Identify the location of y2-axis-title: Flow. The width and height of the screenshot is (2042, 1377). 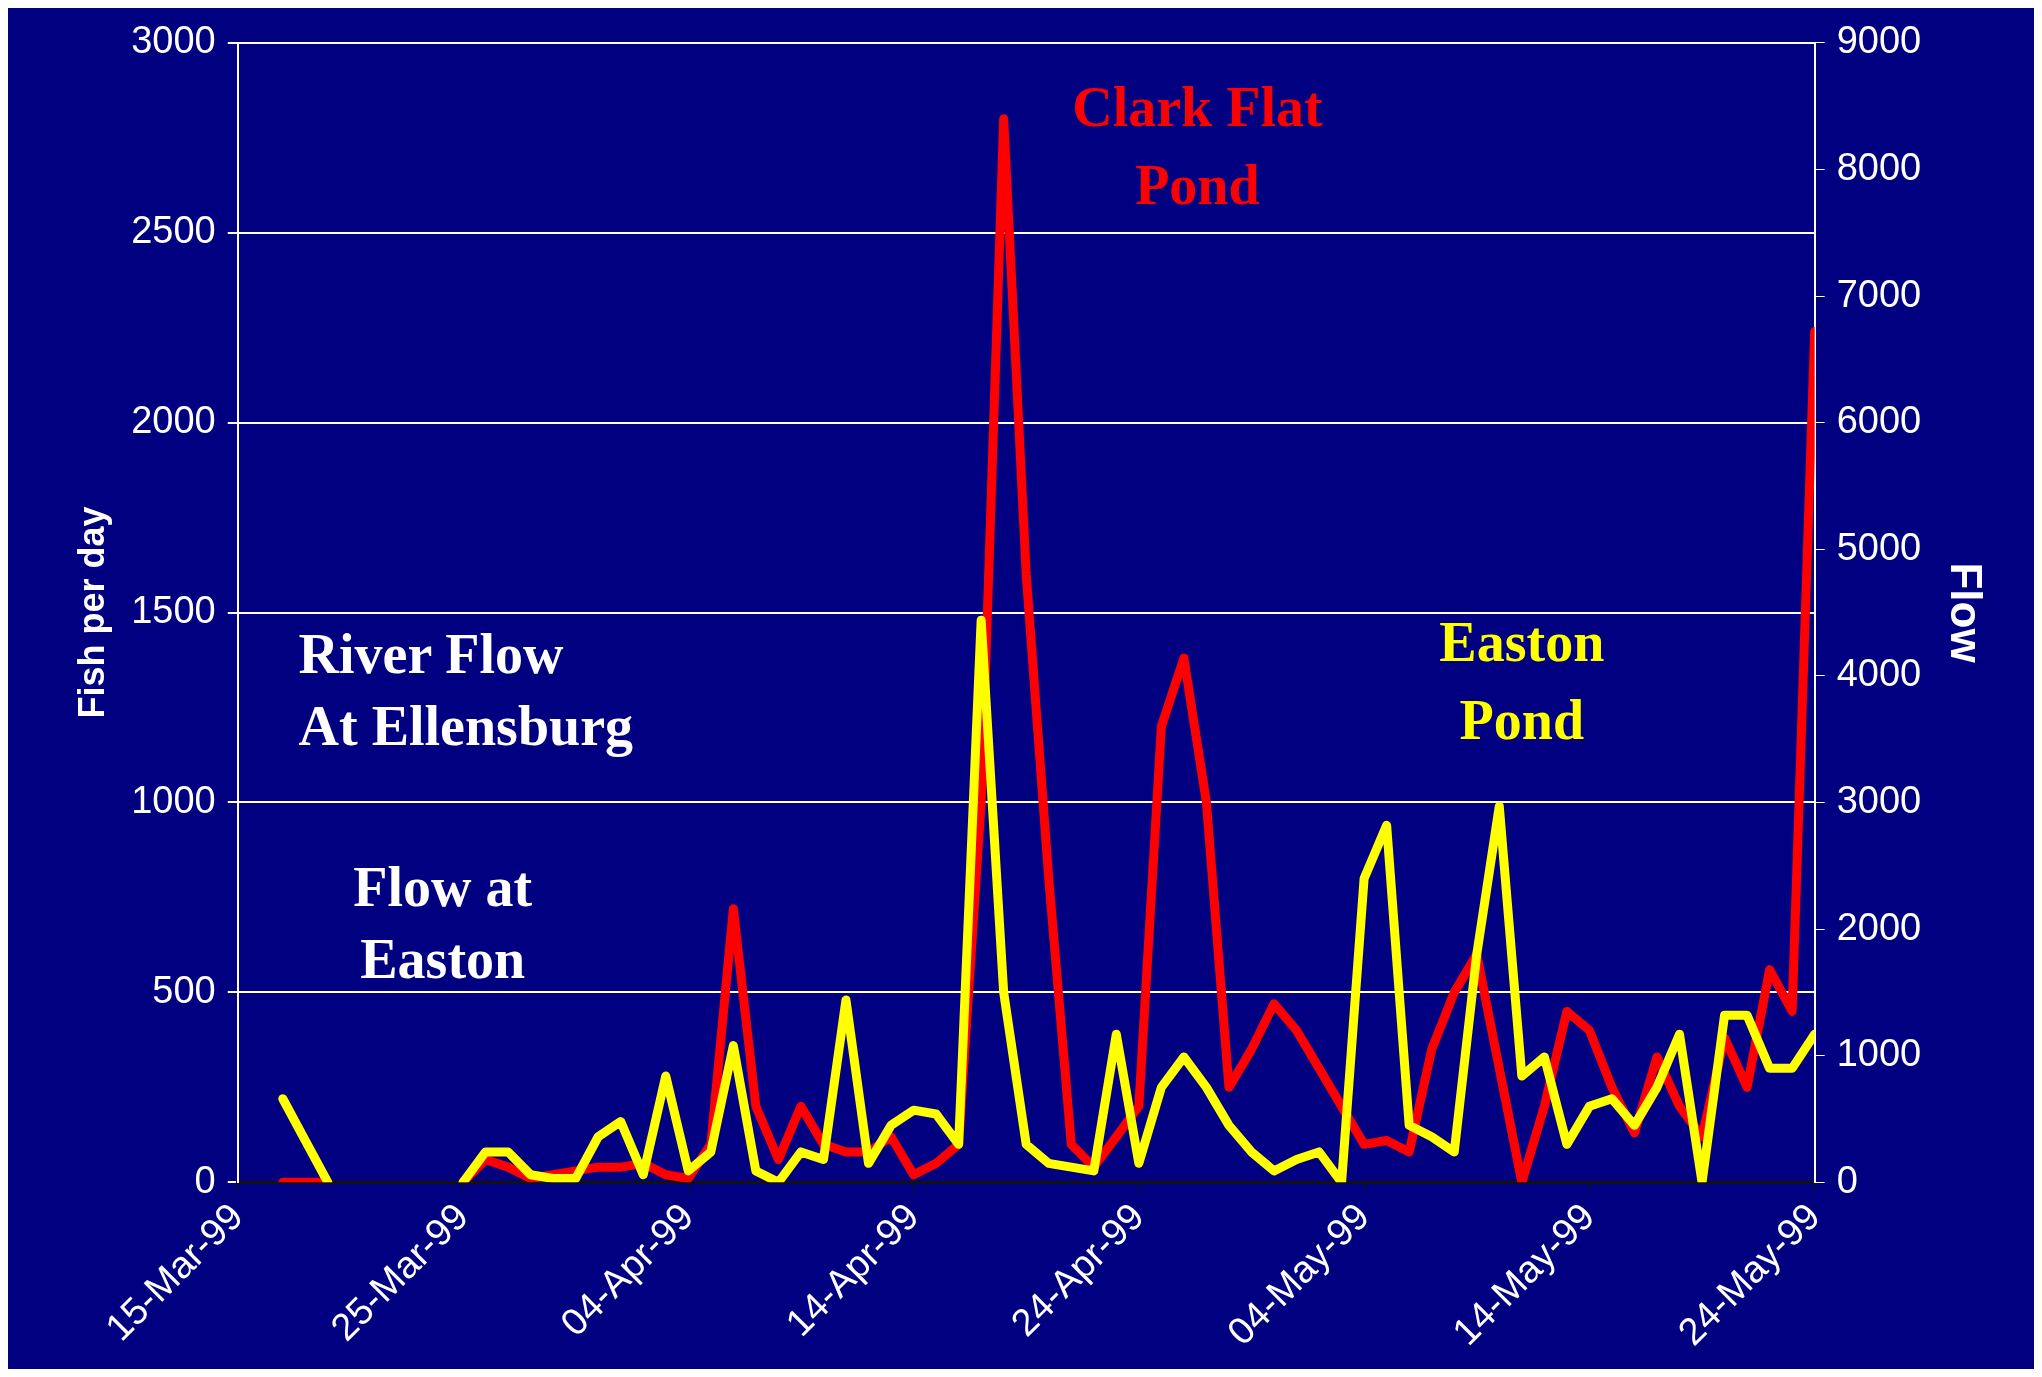
(1967, 613).